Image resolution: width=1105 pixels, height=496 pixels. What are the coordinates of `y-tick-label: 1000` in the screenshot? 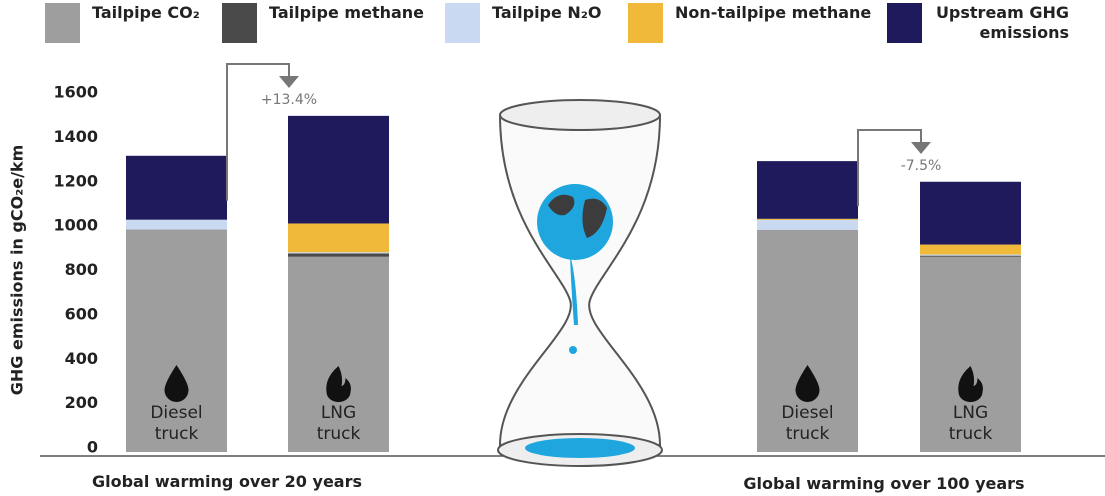 It's located at (75, 225).